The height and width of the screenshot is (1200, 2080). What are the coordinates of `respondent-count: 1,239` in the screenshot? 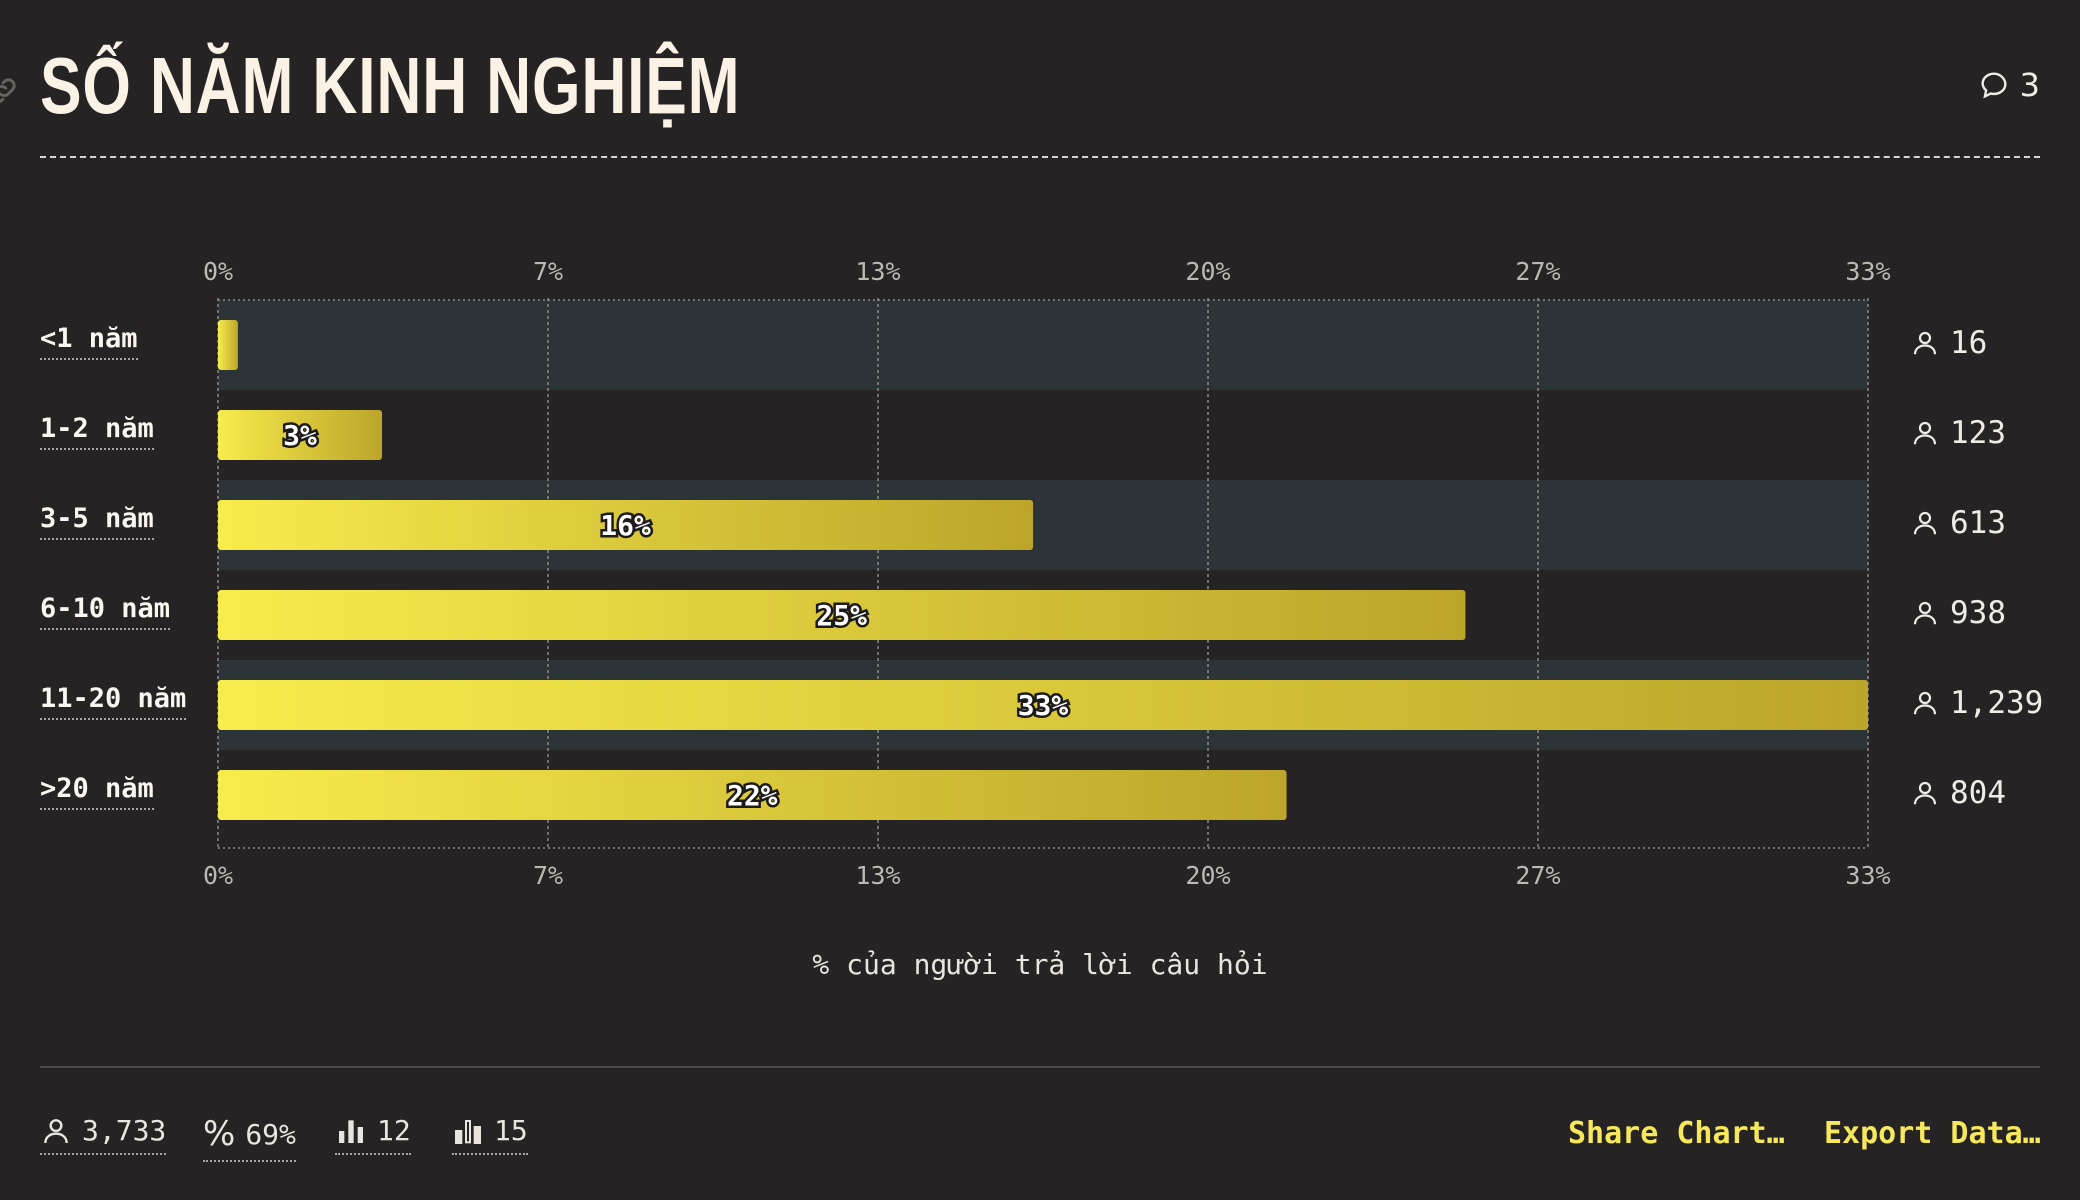 It's located at (1976, 703).